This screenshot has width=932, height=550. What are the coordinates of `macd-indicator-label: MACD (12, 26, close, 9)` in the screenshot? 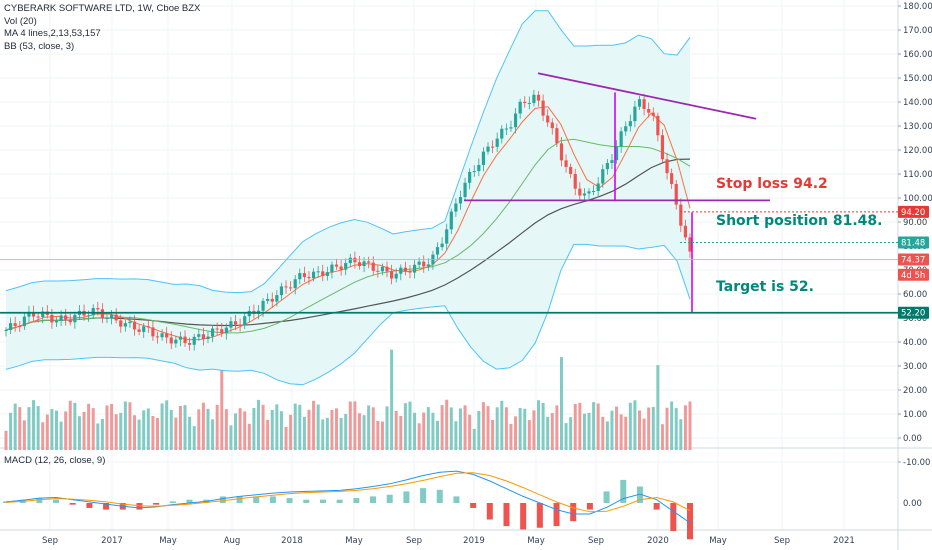 It's located at (55, 460).